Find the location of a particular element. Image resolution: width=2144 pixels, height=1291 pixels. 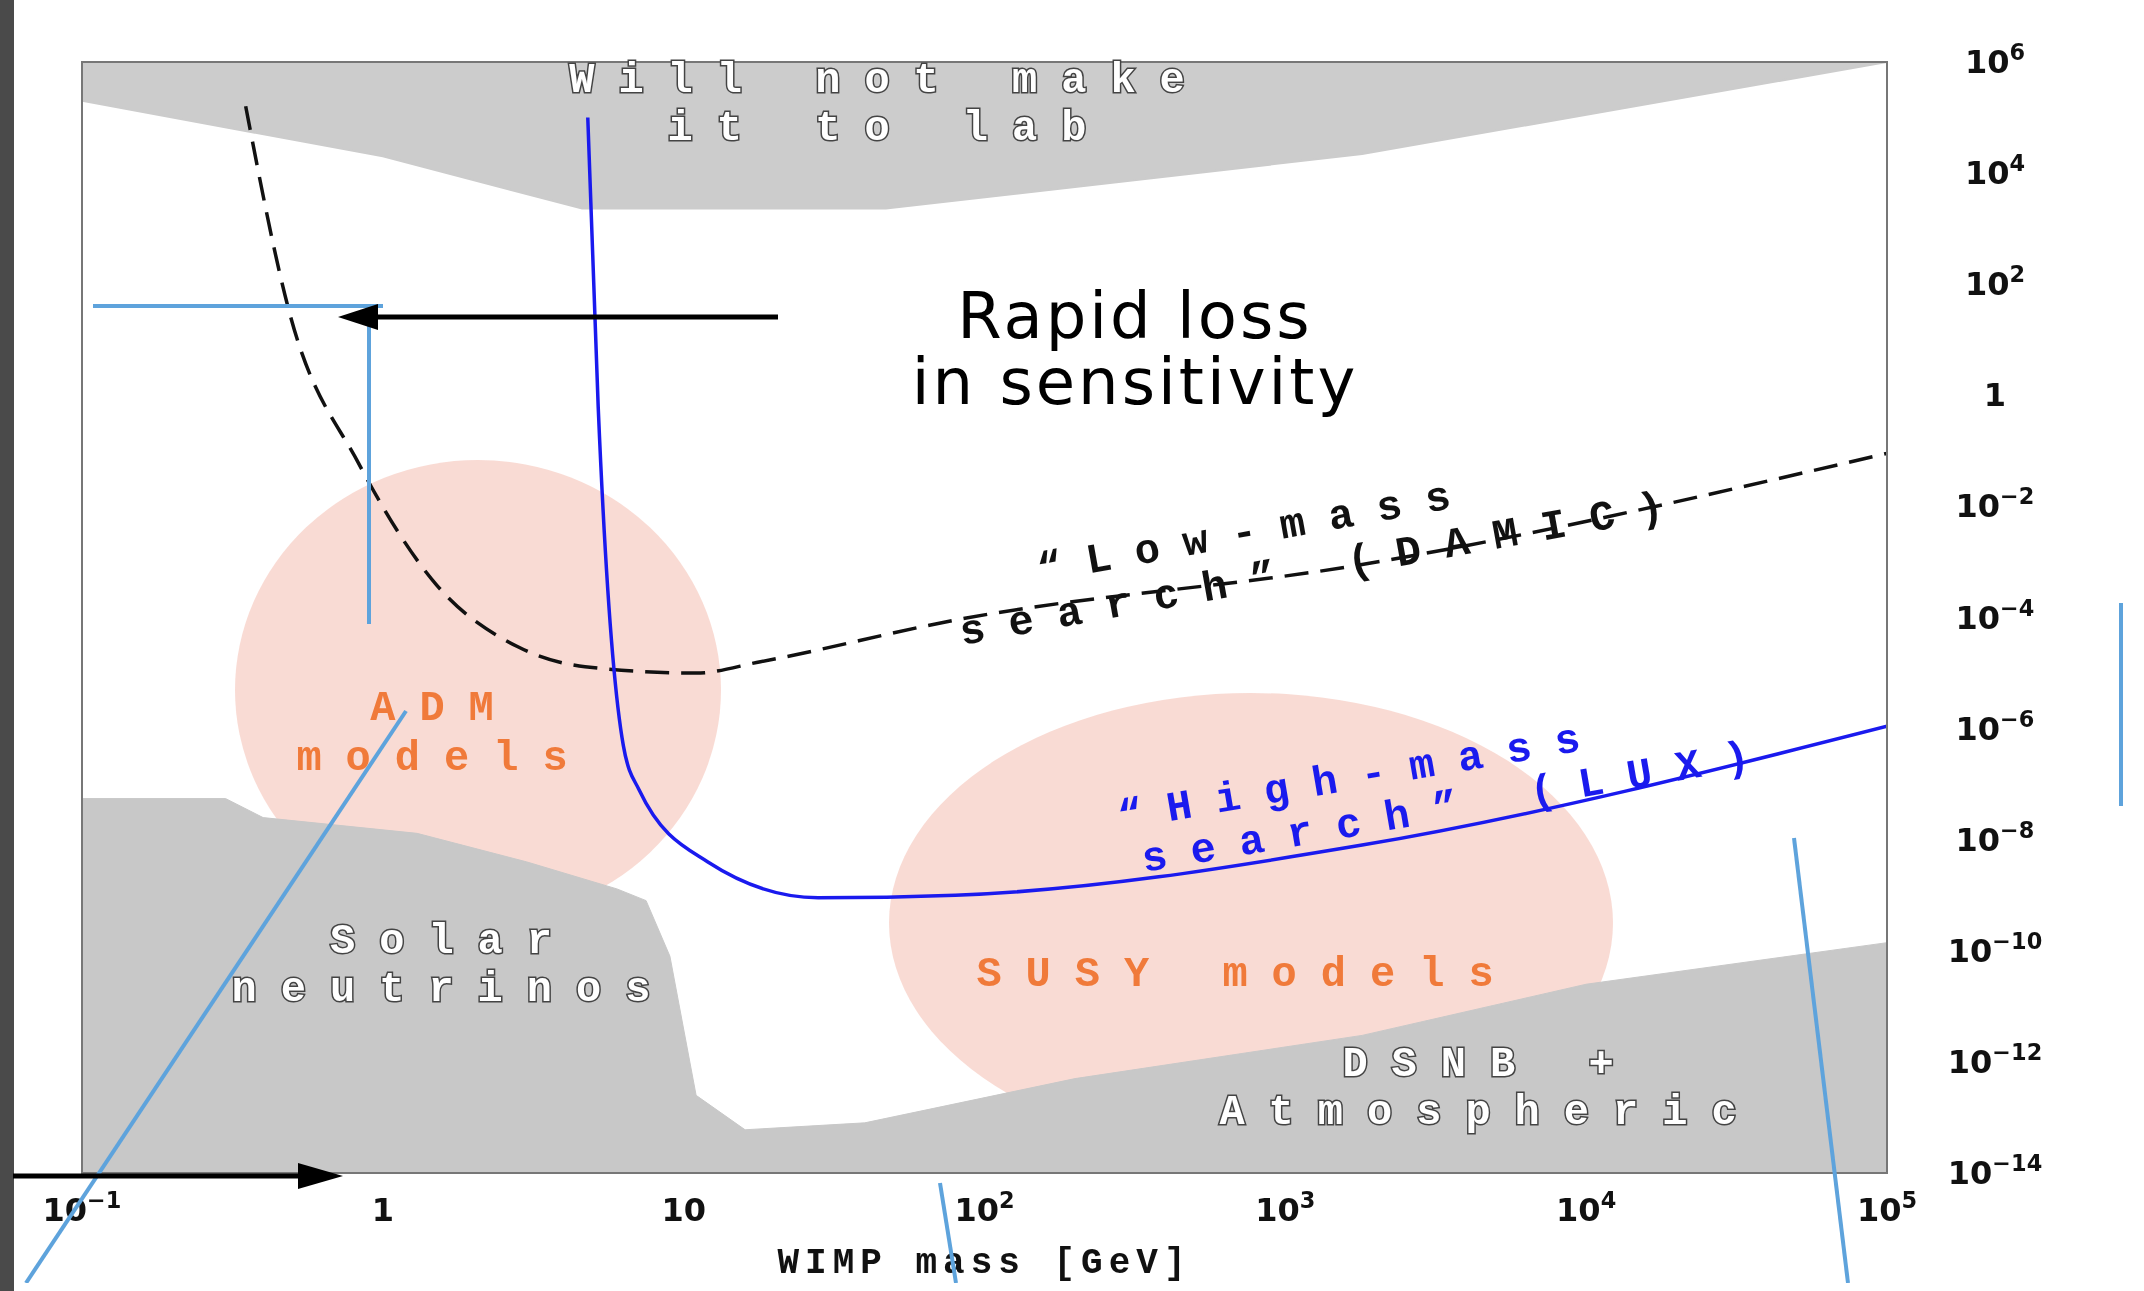

y-tick-label: 10$^{−4}$ is located at coordinates (1995, 615).